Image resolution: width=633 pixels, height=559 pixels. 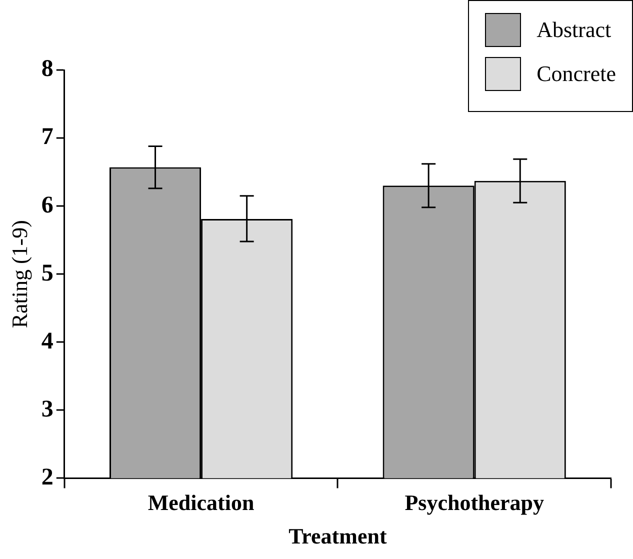 What do you see at coordinates (576, 74) in the screenshot?
I see `legend-label: Concrete` at bounding box center [576, 74].